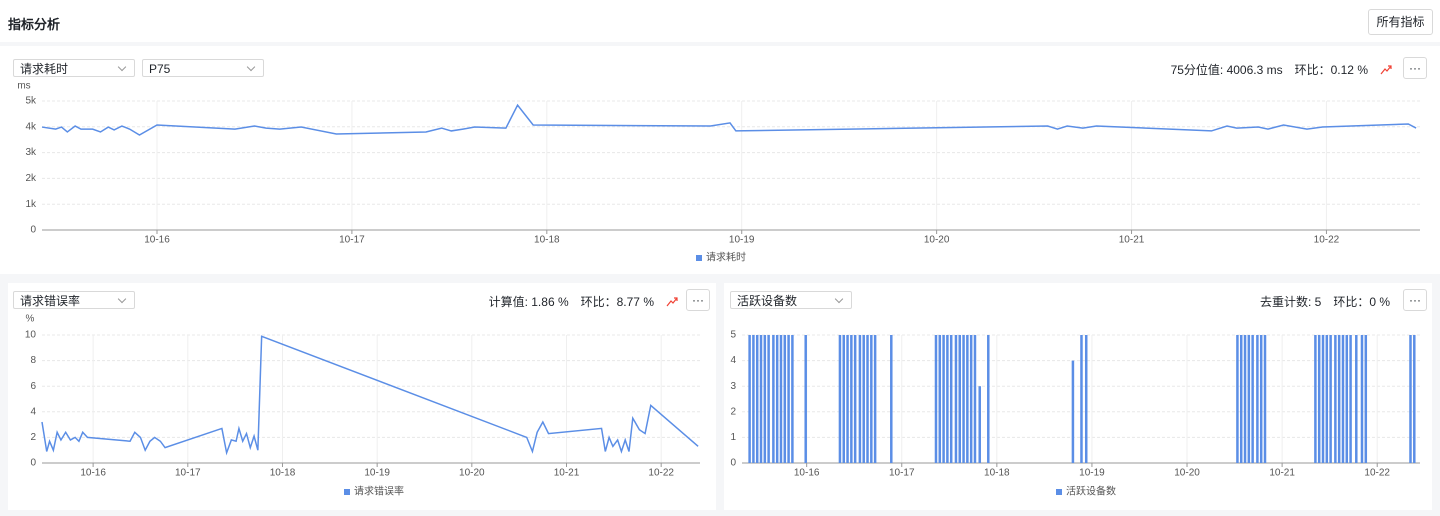 The image size is (1440, 516). What do you see at coordinates (733, 411) in the screenshot?
I see `y-tick-label: 2` at bounding box center [733, 411].